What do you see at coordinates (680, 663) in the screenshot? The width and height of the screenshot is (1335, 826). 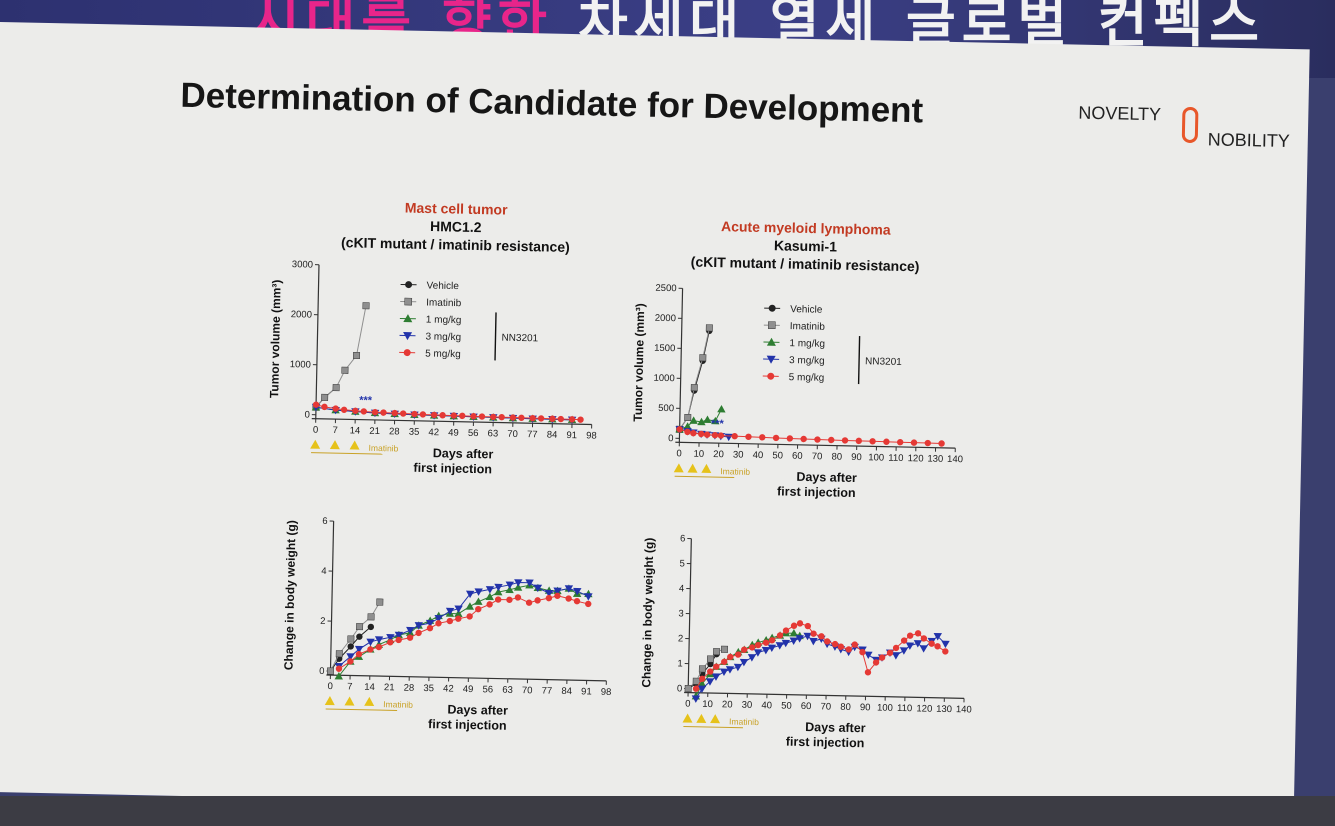 I see `y-tick-label: 1` at bounding box center [680, 663].